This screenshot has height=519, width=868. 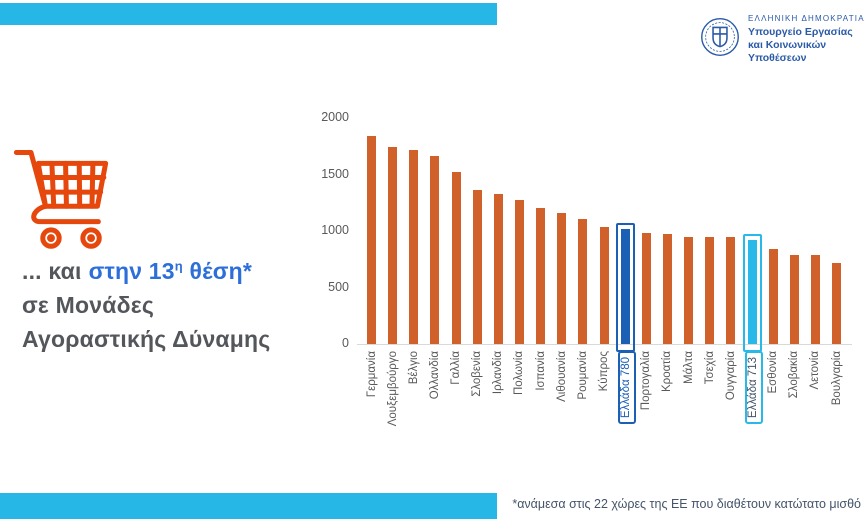 What do you see at coordinates (371, 374) in the screenshot?
I see `x-category-label: Γερμανία` at bounding box center [371, 374].